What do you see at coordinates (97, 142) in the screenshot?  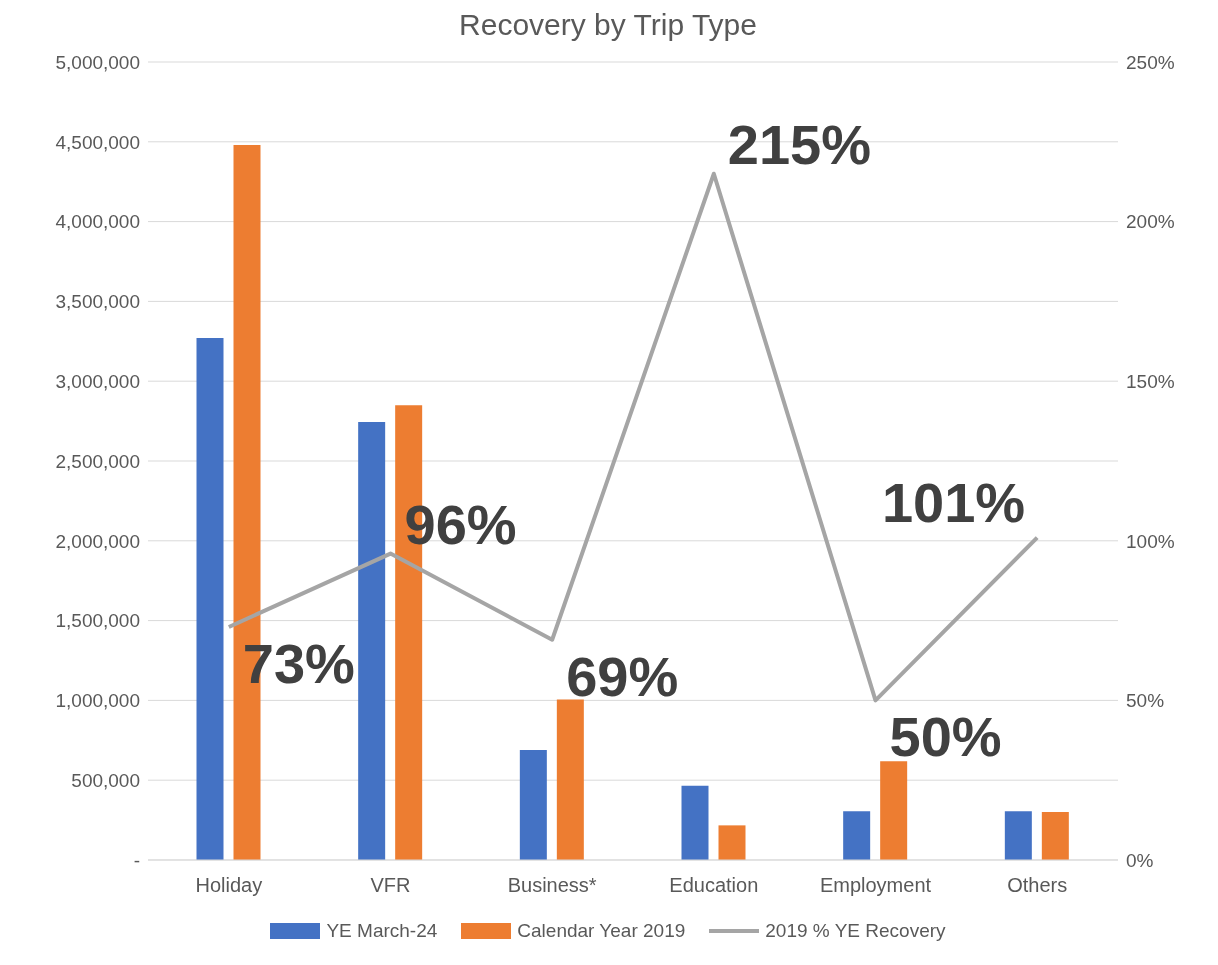 I see `y-tick-label: 4,500,000` at bounding box center [97, 142].